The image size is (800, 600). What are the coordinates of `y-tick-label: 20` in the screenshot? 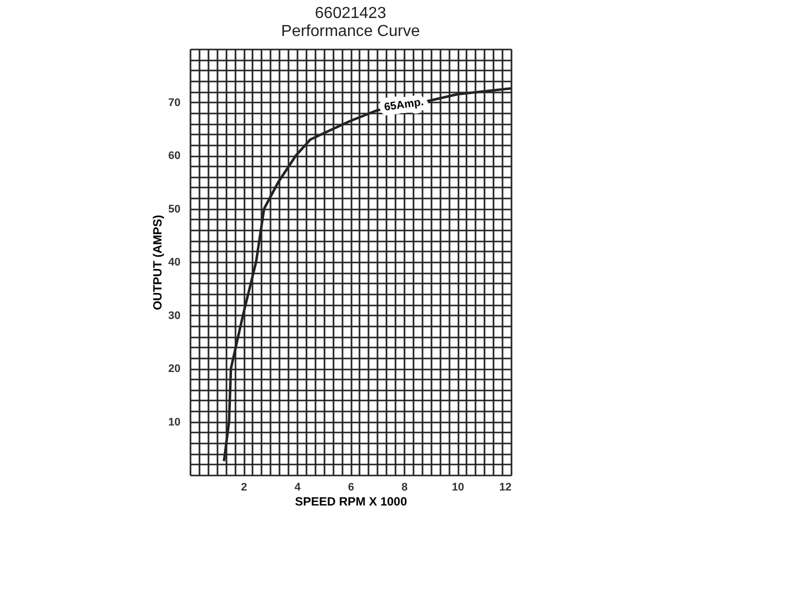 It's located at (174, 369).